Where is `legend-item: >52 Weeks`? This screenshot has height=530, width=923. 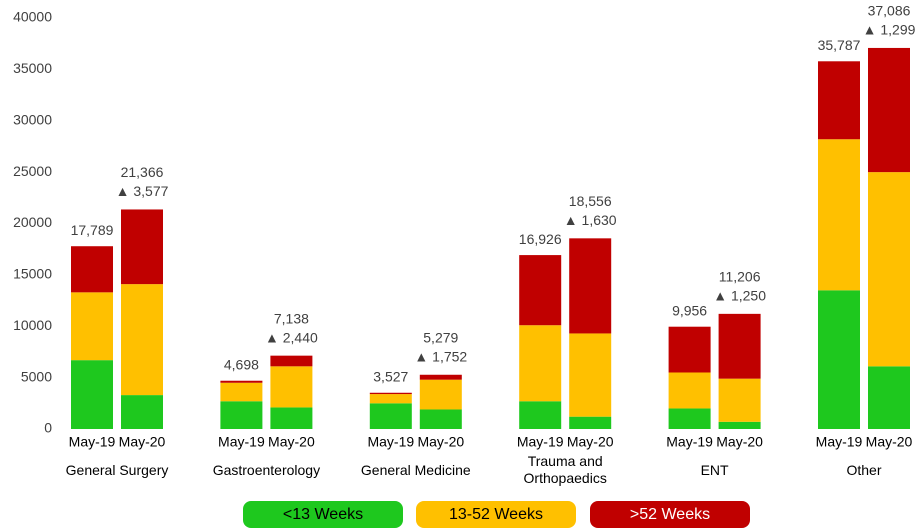 legend-item: >52 Weeks is located at coordinates (670, 514).